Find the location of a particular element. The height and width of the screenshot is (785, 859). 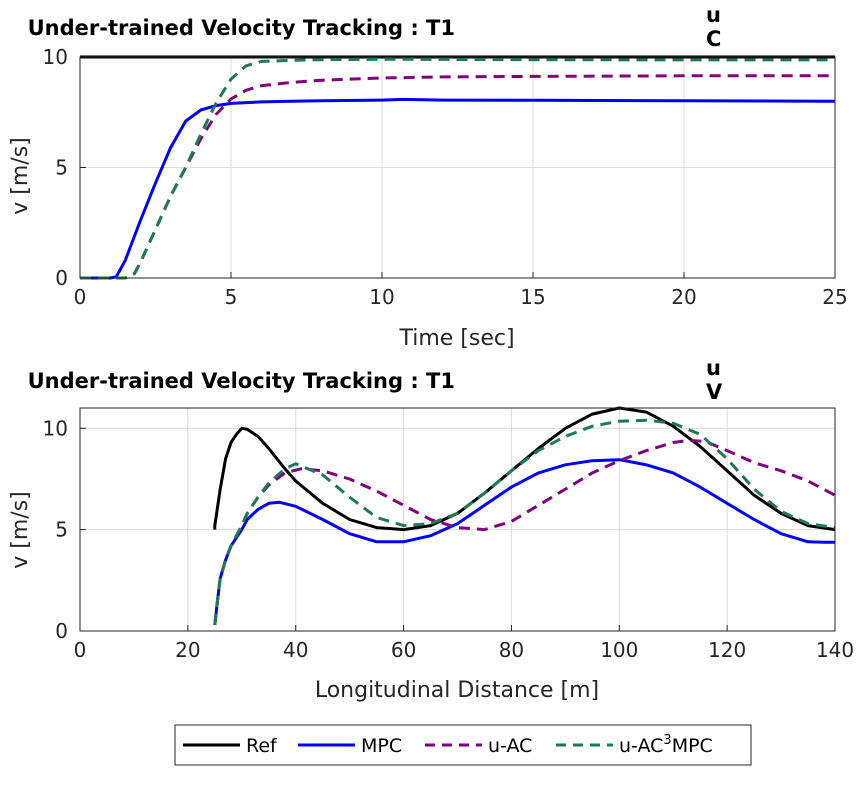

legend-label-ref: Ref is located at coordinates (262, 746).